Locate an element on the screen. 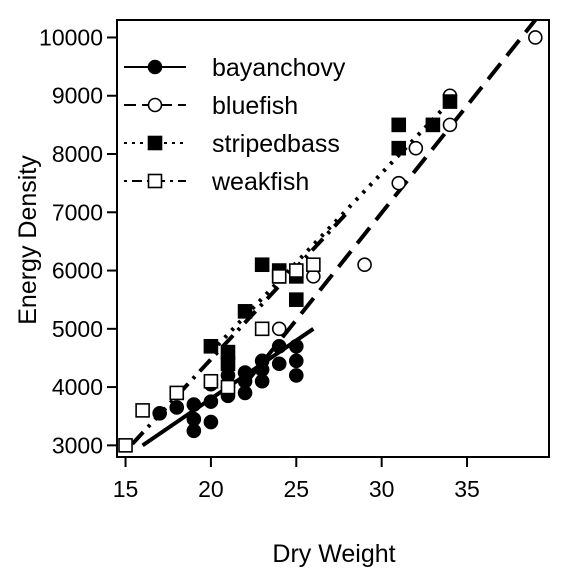 This screenshot has width=576, height=576. x-tick-label: 25 is located at coordinates (296, 489).